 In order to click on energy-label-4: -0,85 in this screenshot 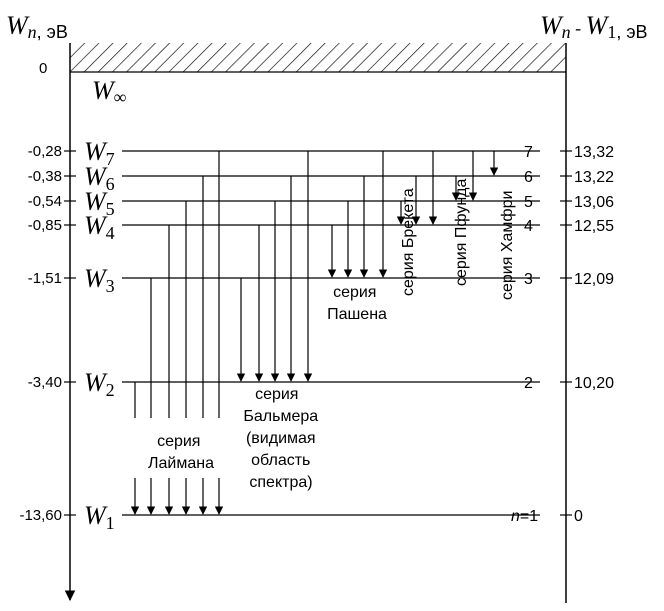, I will do `click(45, 225)`.